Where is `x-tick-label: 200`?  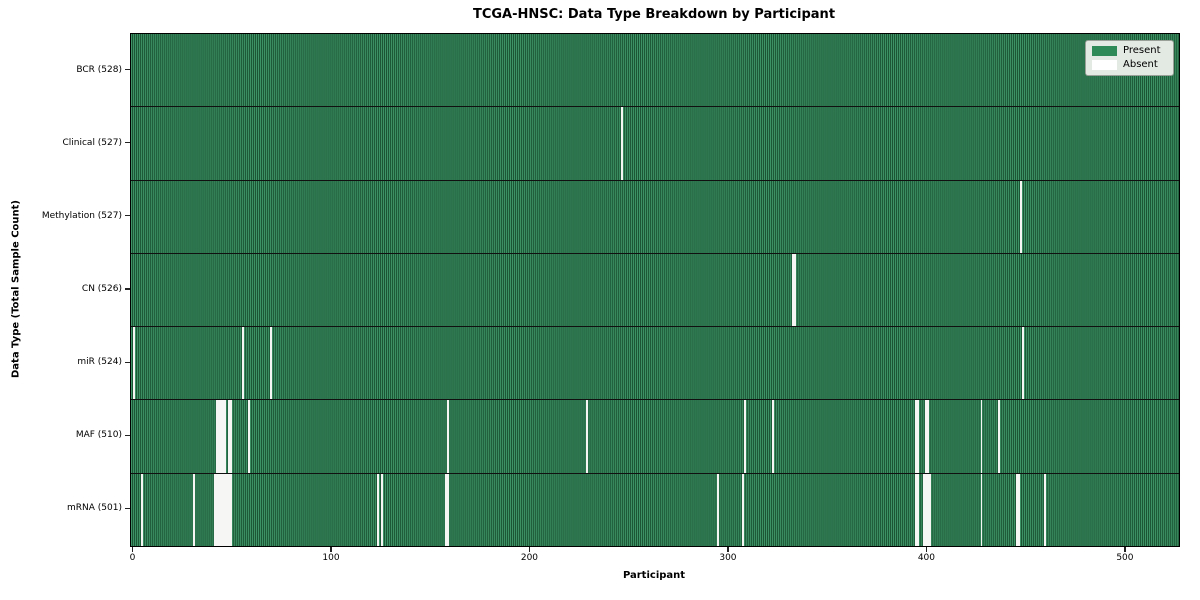 x-tick-label: 200 is located at coordinates (529, 558).